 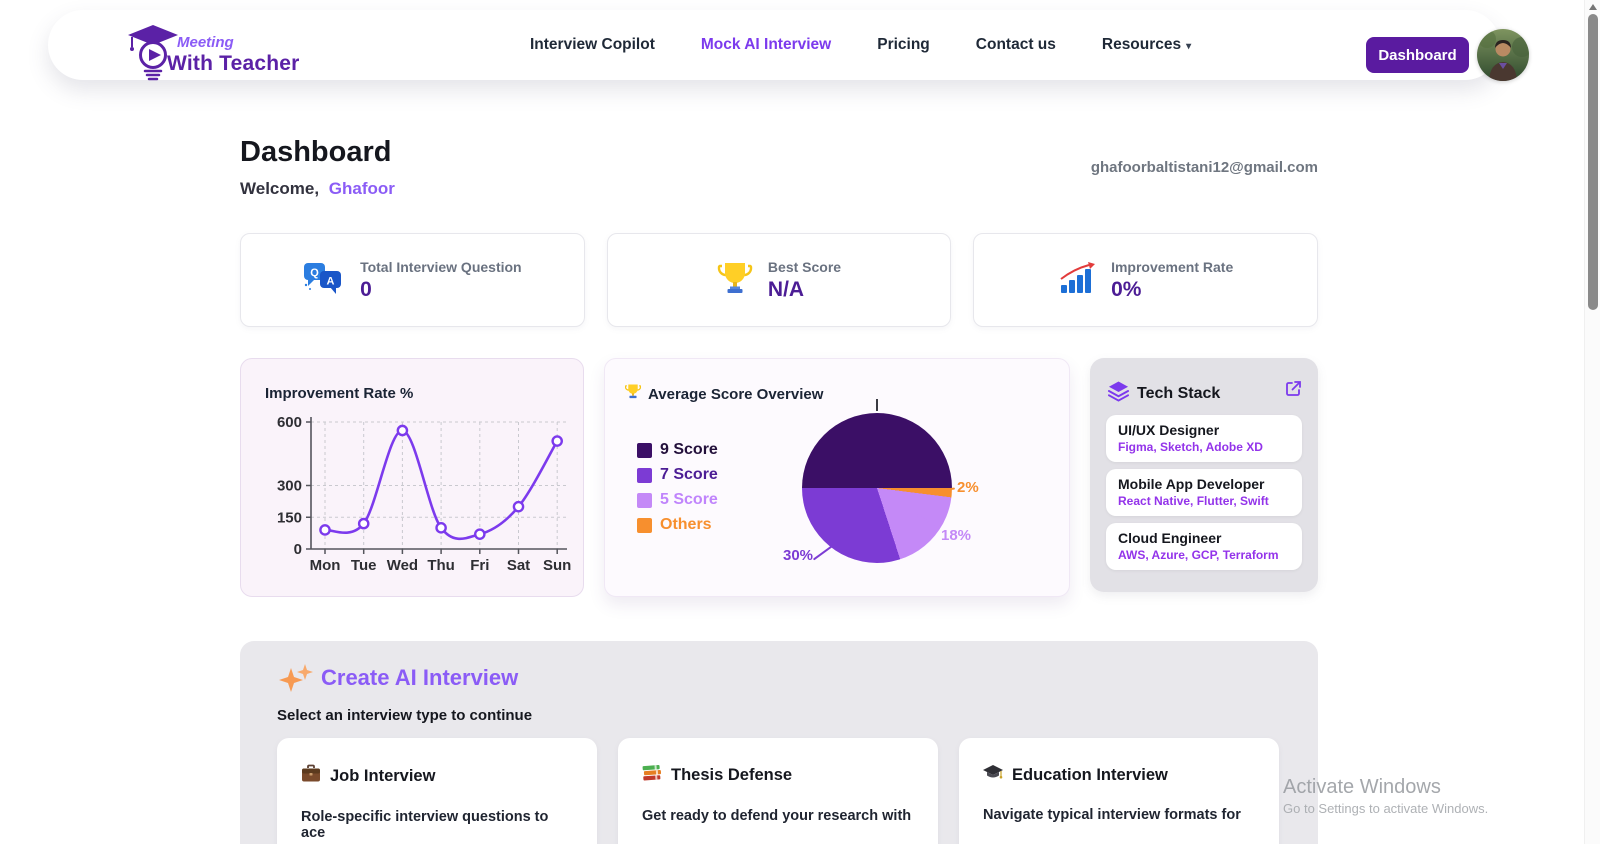 I want to click on interview-card-description: Navigate typical interview formats for, so click(x=1112, y=815).